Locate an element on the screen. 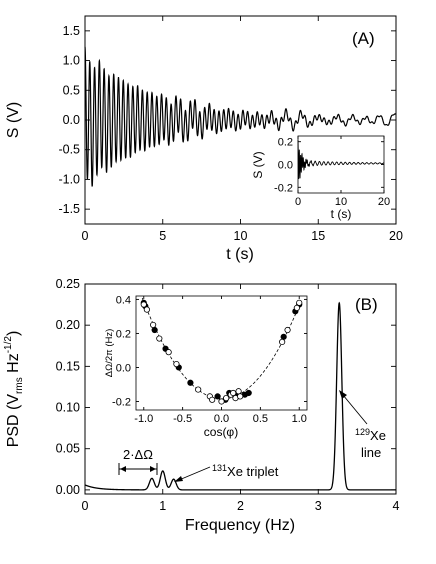 The height and width of the screenshot is (564, 436). panel-a-inset-x-label: t (s) is located at coordinates (341, 214).